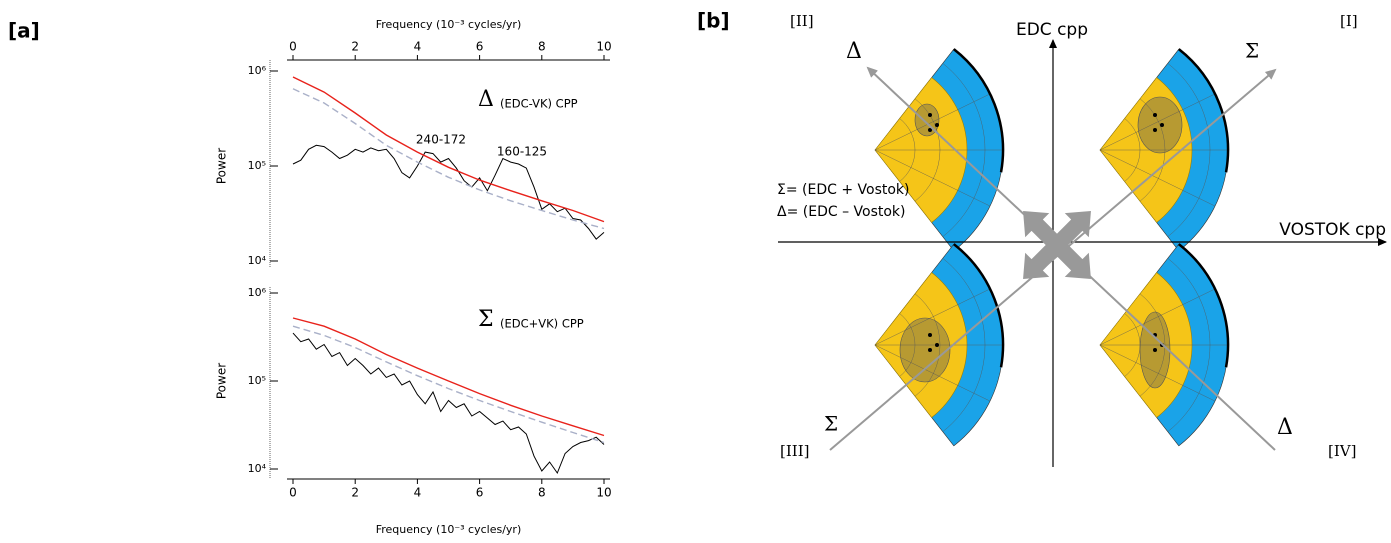  Describe the element at coordinates (1332, 230) in the screenshot. I see `x-axis-label: VOSTOK cpp` at that location.